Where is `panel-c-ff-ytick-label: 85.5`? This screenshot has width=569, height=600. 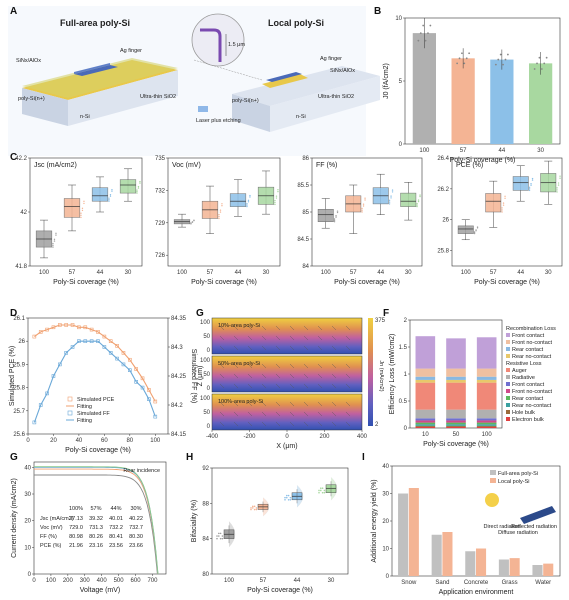
panel-c-ff-ytick-label: 85.5 is located at coordinates (303, 186).